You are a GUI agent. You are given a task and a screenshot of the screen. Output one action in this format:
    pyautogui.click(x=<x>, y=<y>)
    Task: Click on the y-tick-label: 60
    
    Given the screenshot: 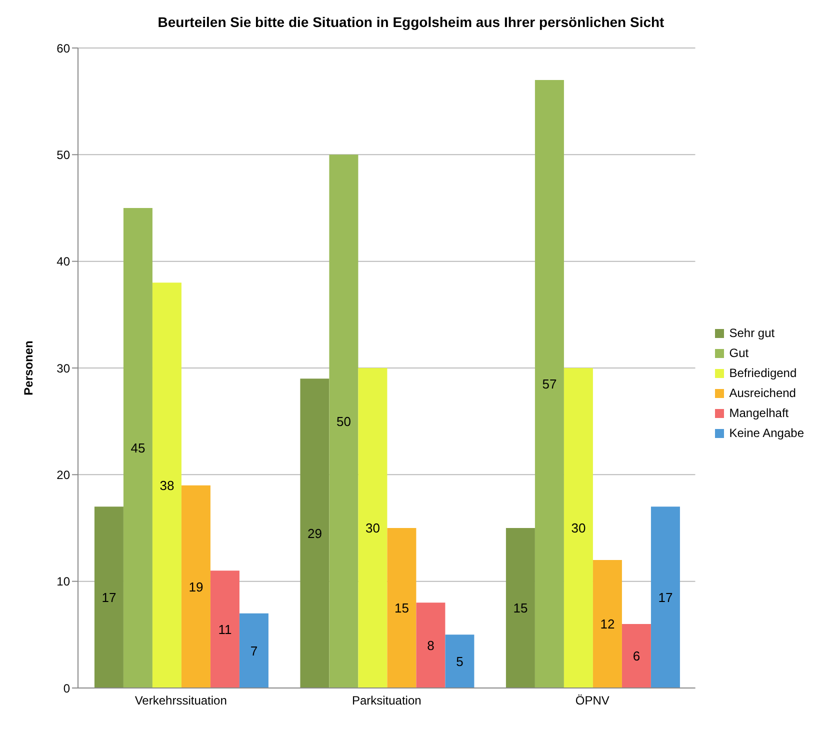 What is the action you would take?
    pyautogui.click(x=63, y=48)
    